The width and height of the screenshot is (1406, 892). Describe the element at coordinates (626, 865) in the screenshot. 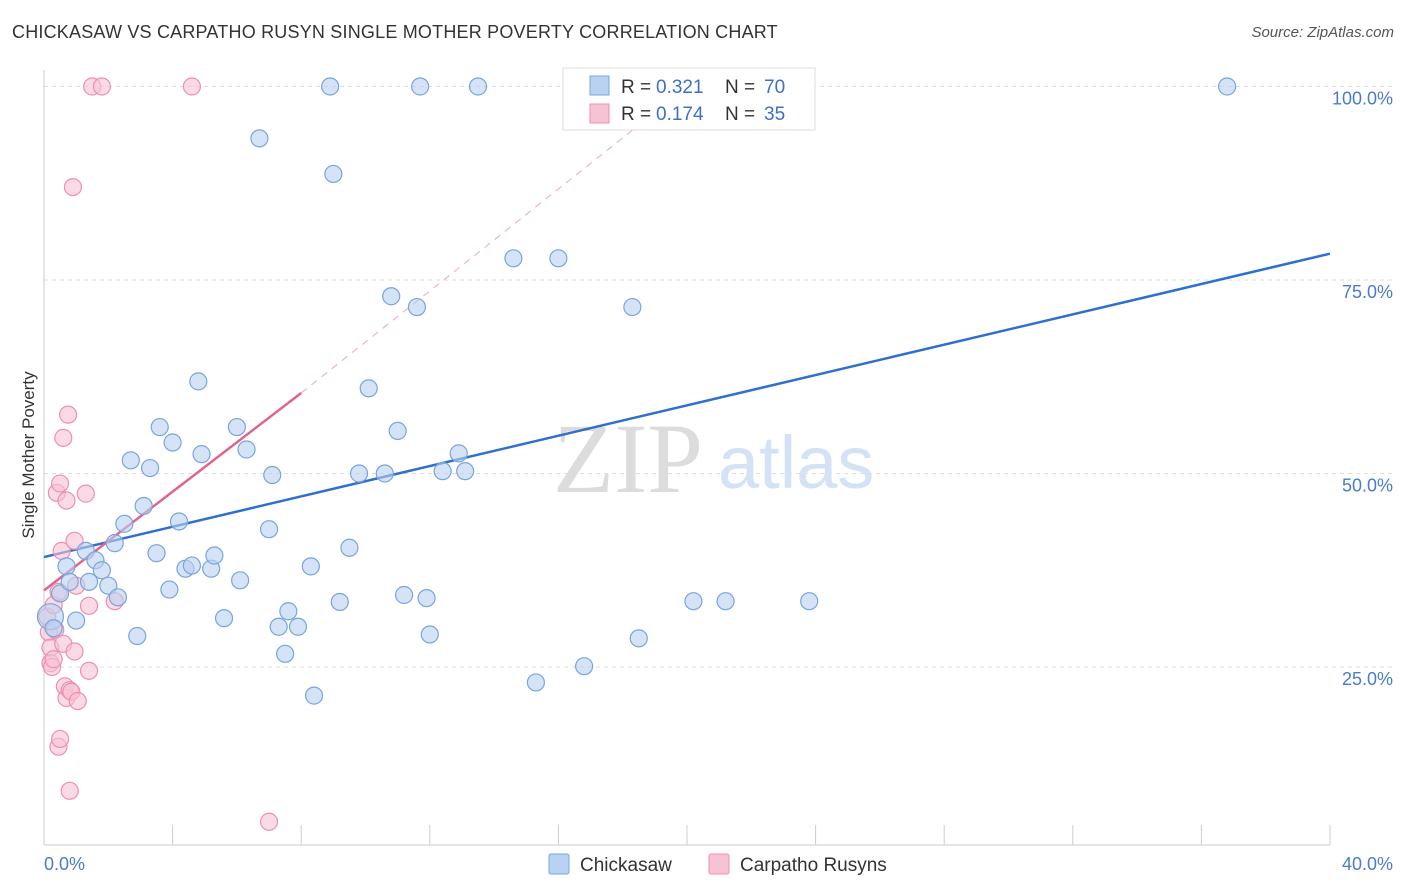

I see `bottom-legend-label-chickasaw: Chickasaw` at that location.